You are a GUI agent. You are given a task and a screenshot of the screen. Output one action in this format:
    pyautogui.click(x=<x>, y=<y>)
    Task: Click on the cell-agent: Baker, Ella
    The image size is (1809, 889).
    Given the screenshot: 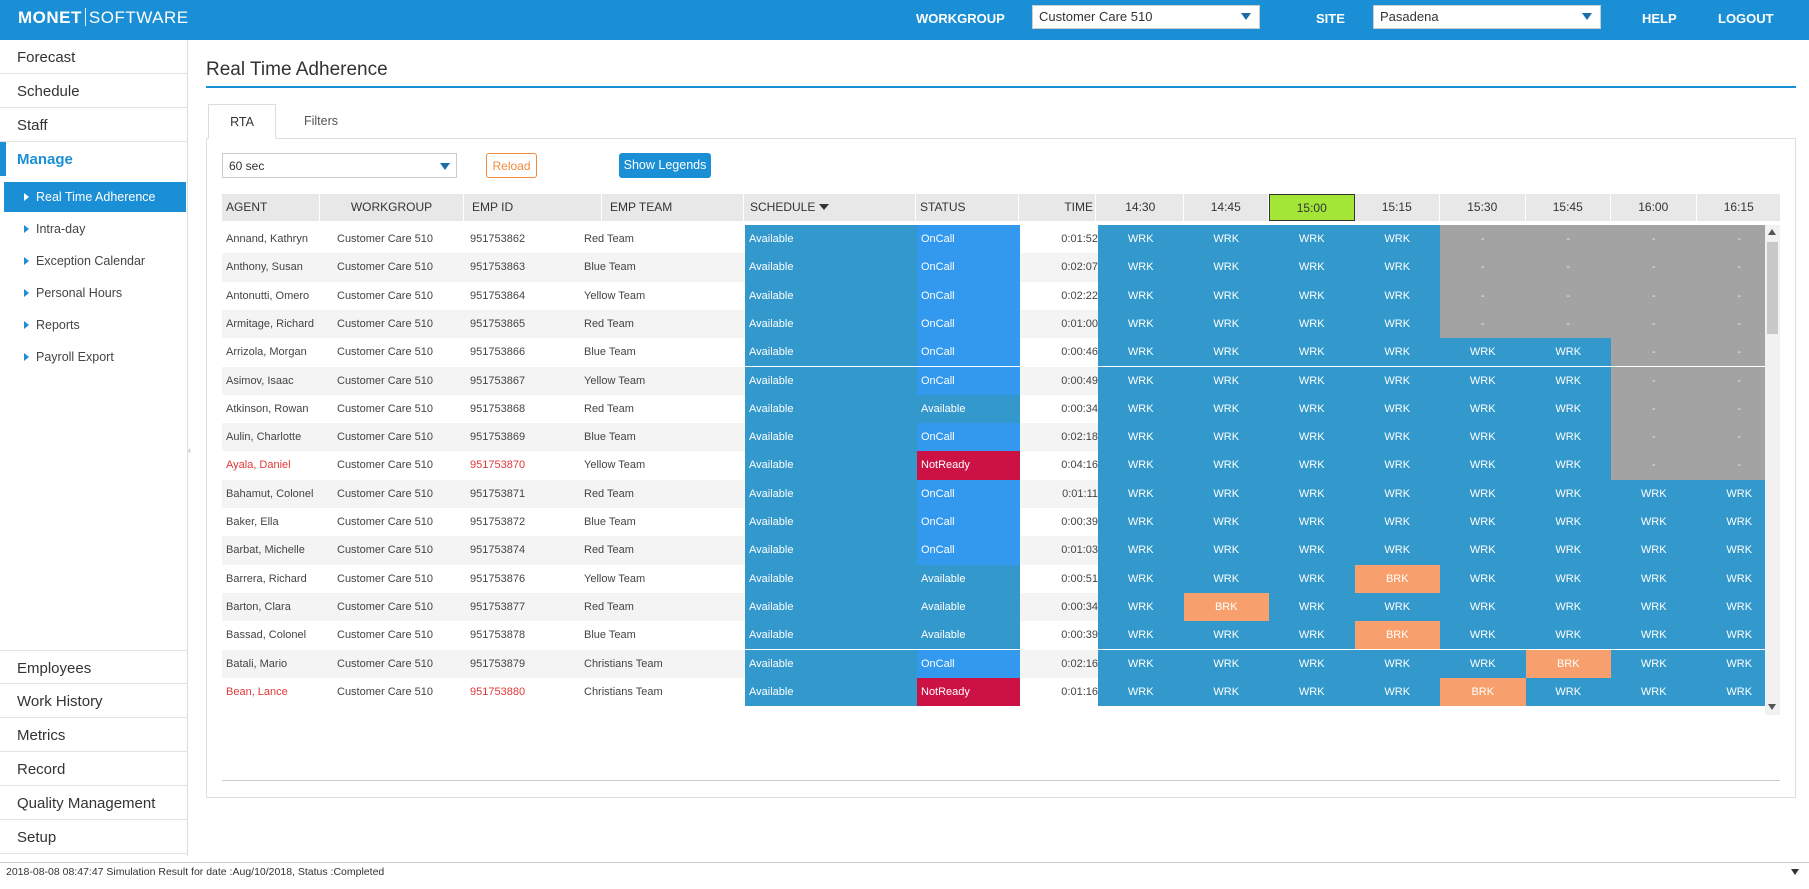 What is the action you would take?
    pyautogui.click(x=252, y=522)
    